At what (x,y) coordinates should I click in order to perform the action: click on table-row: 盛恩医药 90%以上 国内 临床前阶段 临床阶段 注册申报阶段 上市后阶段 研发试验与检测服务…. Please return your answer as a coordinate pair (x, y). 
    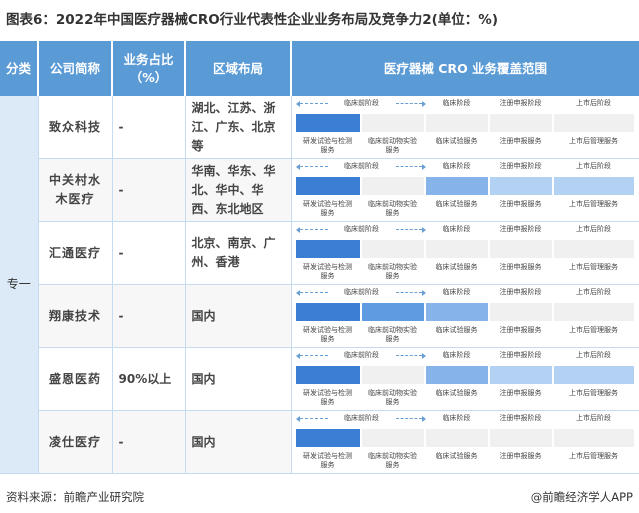
    Looking at the image, I should click on (319, 379).